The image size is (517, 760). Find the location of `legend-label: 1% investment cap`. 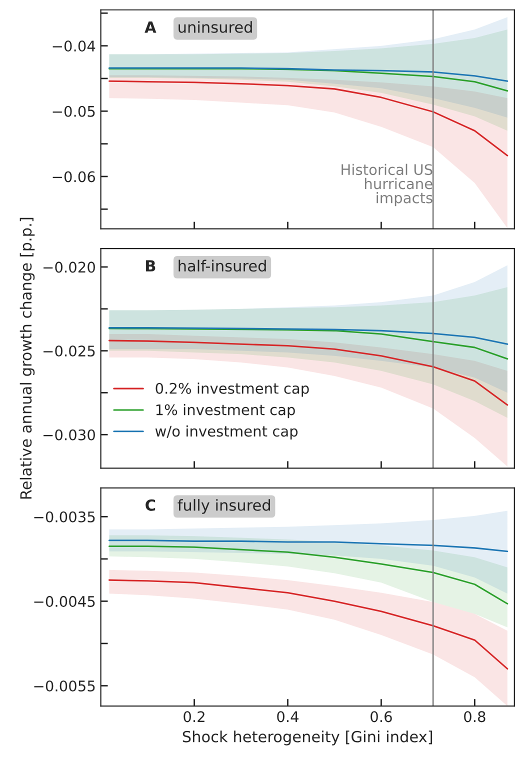

legend-label: 1% investment cap is located at coordinates (225, 411).